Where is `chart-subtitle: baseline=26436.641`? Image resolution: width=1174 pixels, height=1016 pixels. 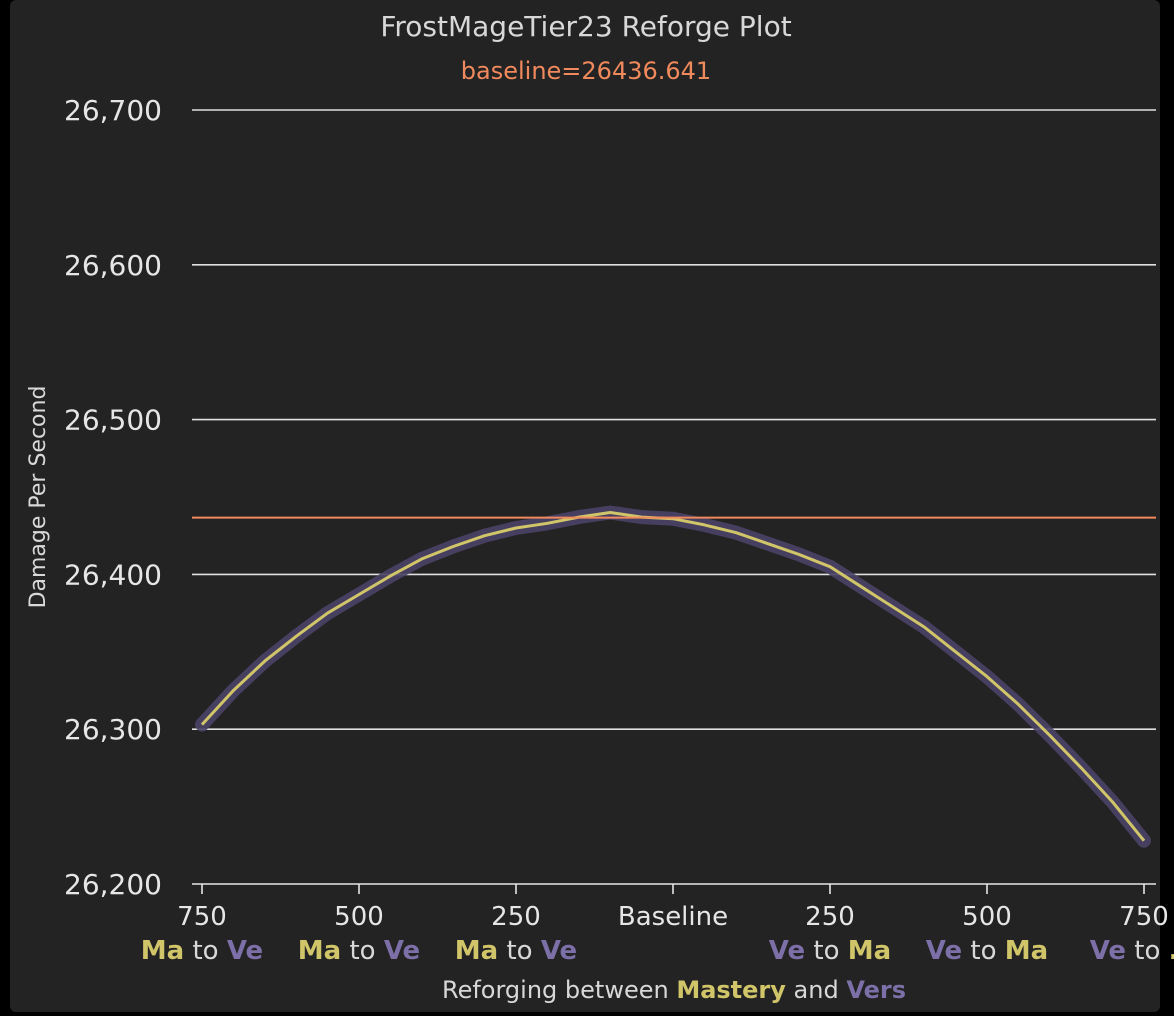
chart-subtitle: baseline=26436.641 is located at coordinates (586, 71).